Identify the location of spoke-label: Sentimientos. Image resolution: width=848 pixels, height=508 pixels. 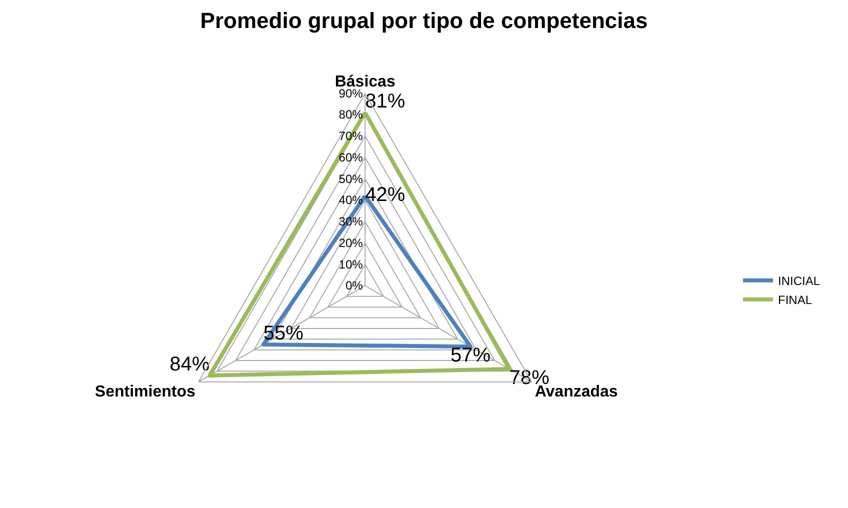
(145, 392).